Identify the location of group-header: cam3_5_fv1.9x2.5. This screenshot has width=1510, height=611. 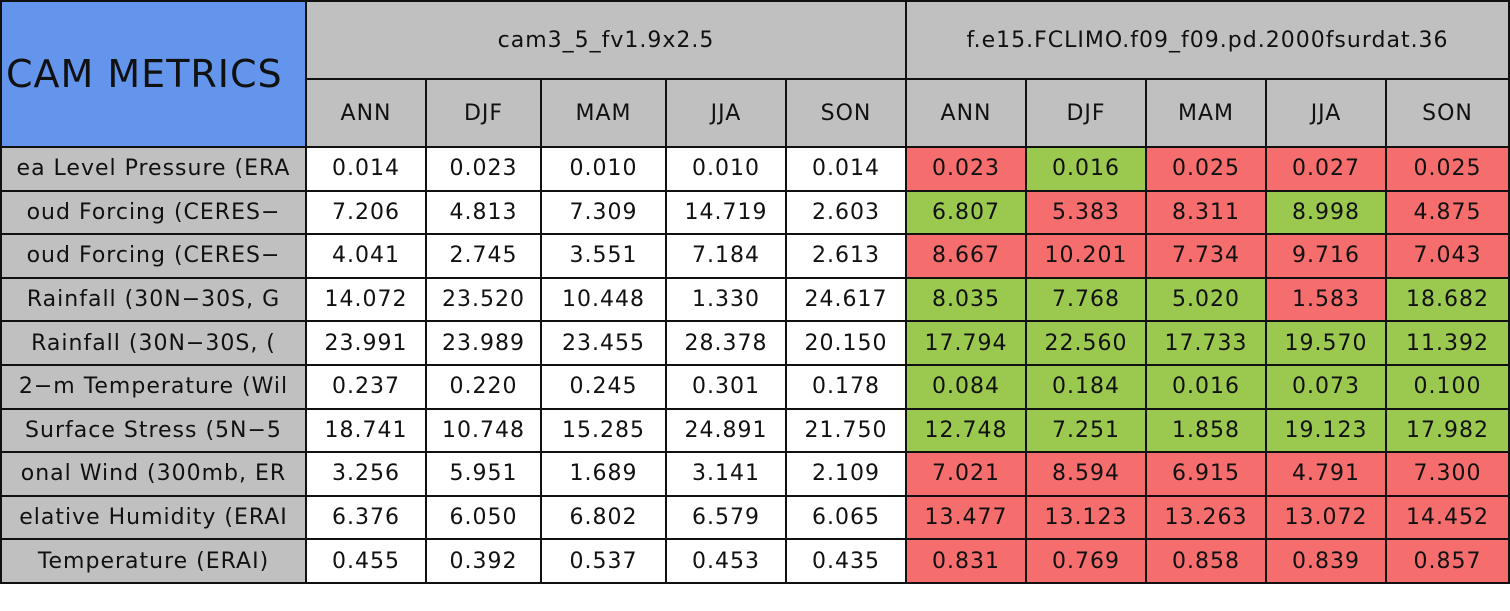
(606, 40).